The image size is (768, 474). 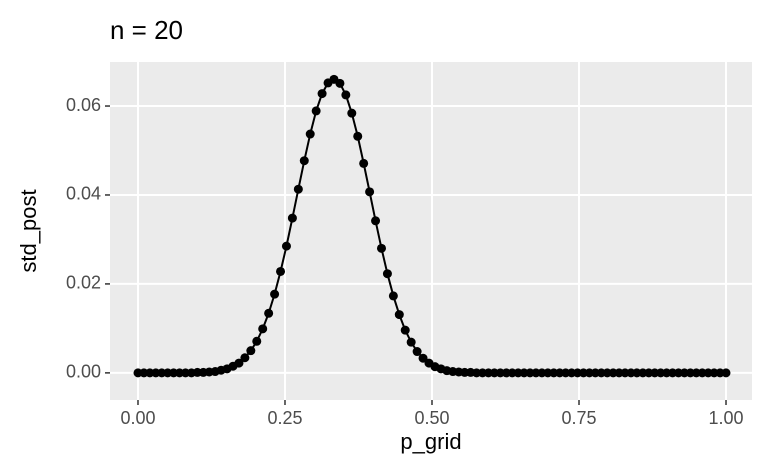 I want to click on x-tick-label: 0.75, so click(x=578, y=418).